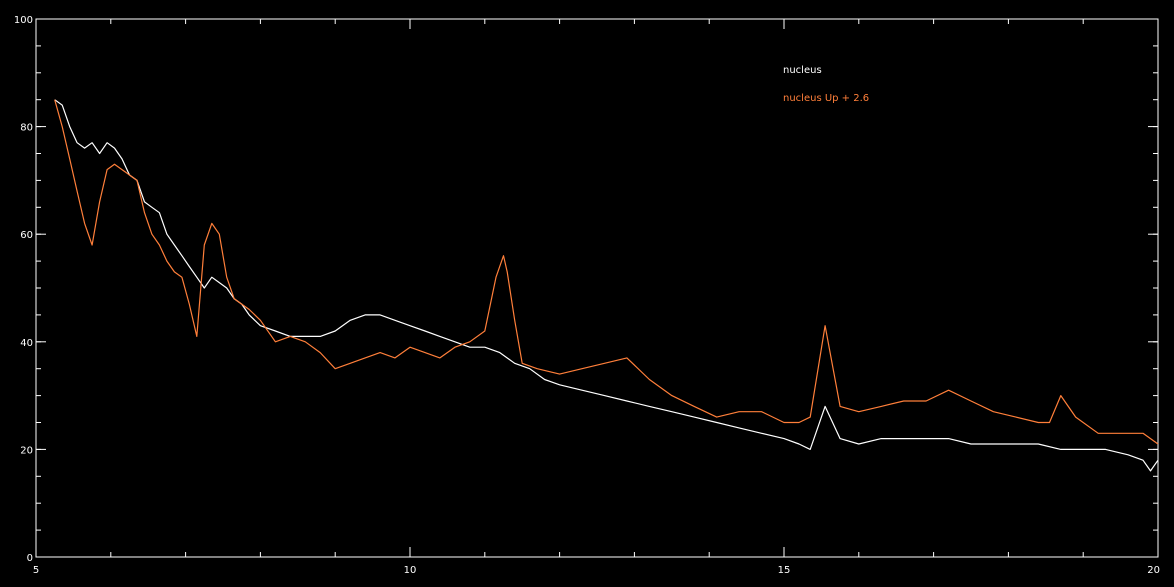 The image size is (1174, 587). I want to click on x-tick-label: 15, so click(784, 570).